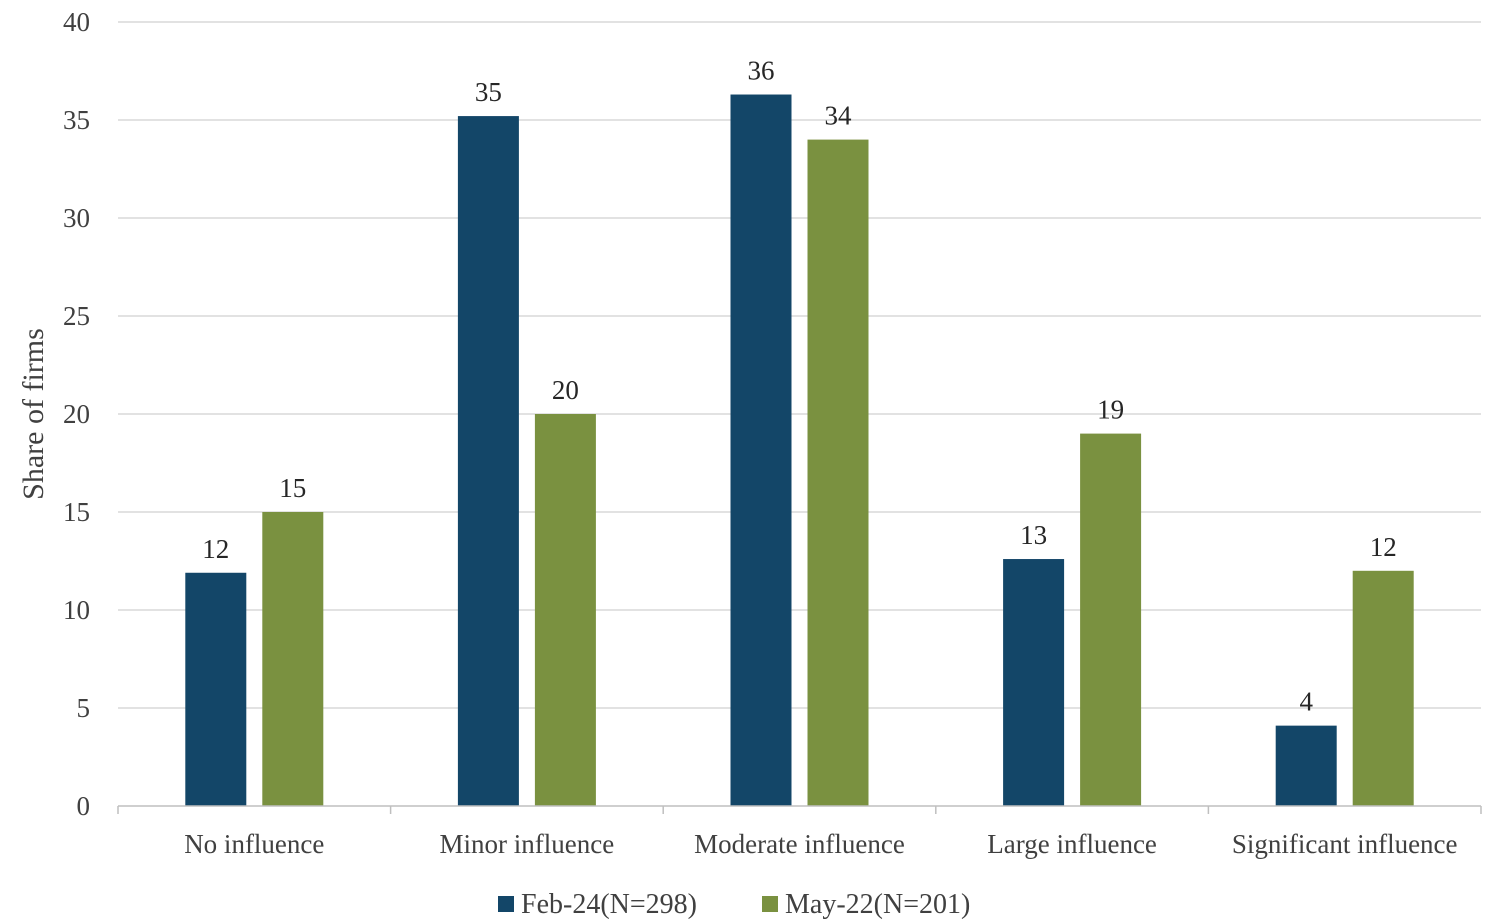 The height and width of the screenshot is (919, 1485). What do you see at coordinates (761, 71) in the screenshot?
I see `data-label: 36` at bounding box center [761, 71].